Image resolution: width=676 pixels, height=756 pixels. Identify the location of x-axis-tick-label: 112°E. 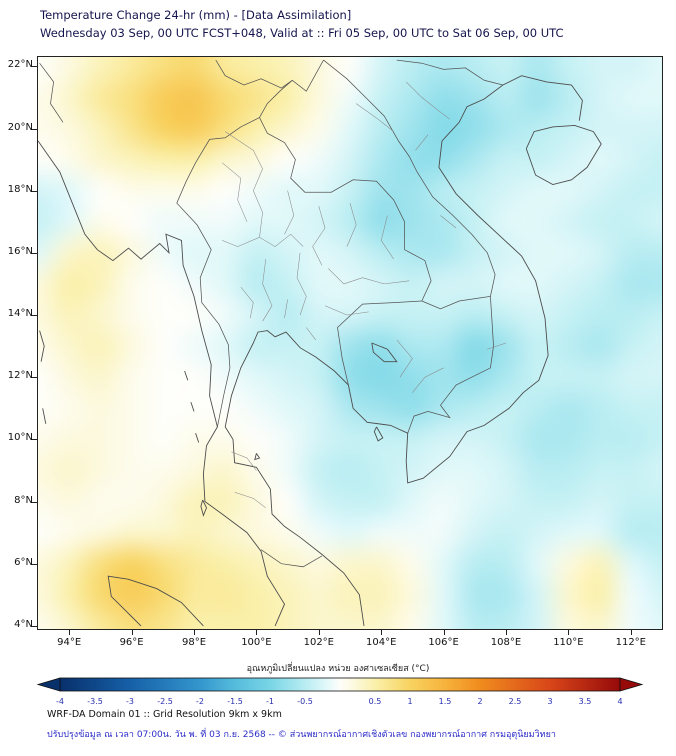
(630, 642).